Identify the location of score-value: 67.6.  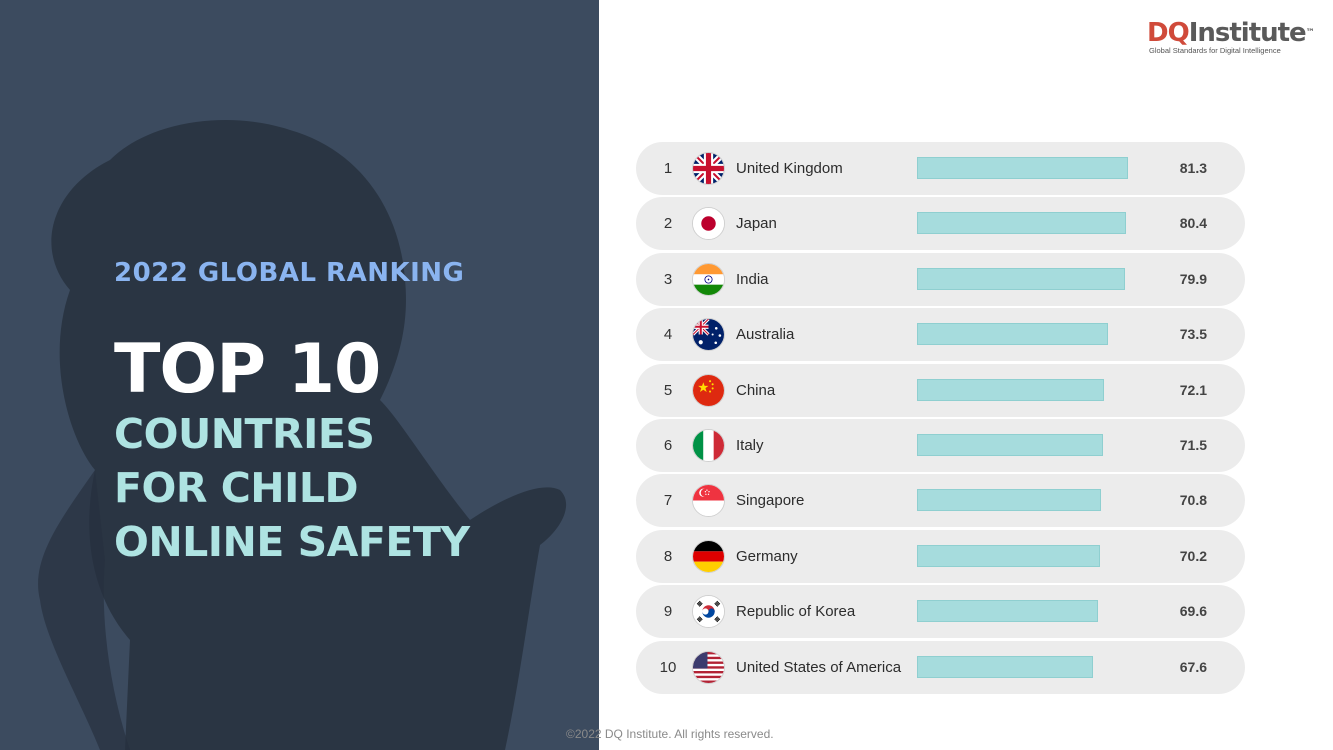
(1193, 666).